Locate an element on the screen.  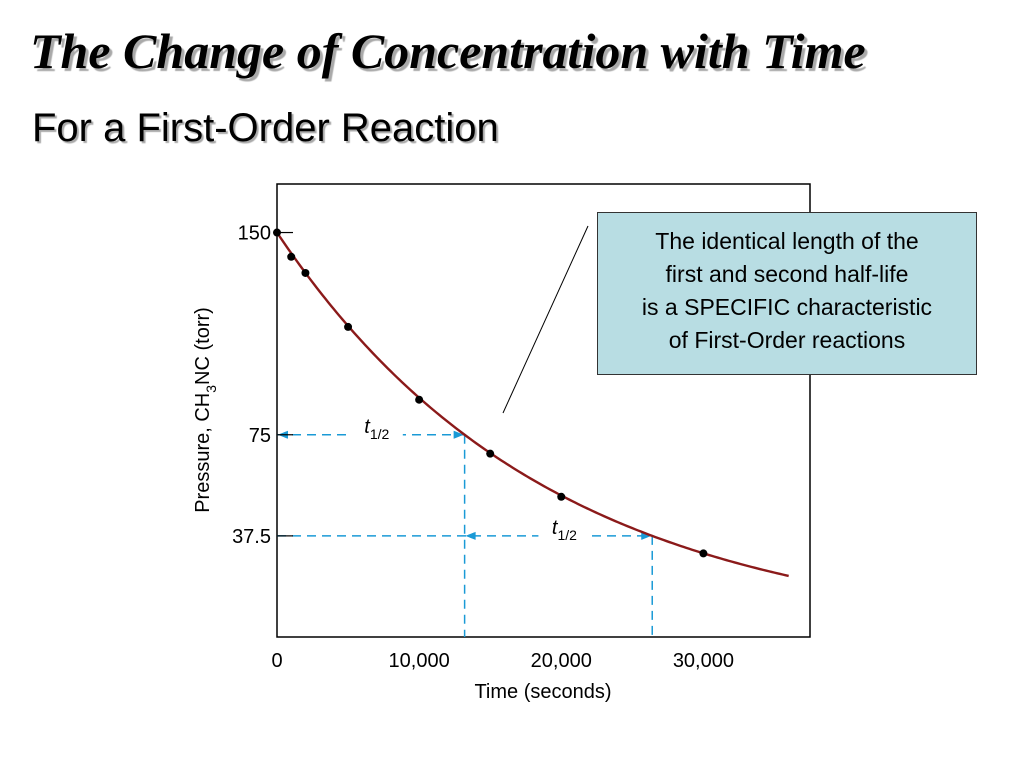
callout-line-2: first and second half-life is located at coordinates (787, 274).